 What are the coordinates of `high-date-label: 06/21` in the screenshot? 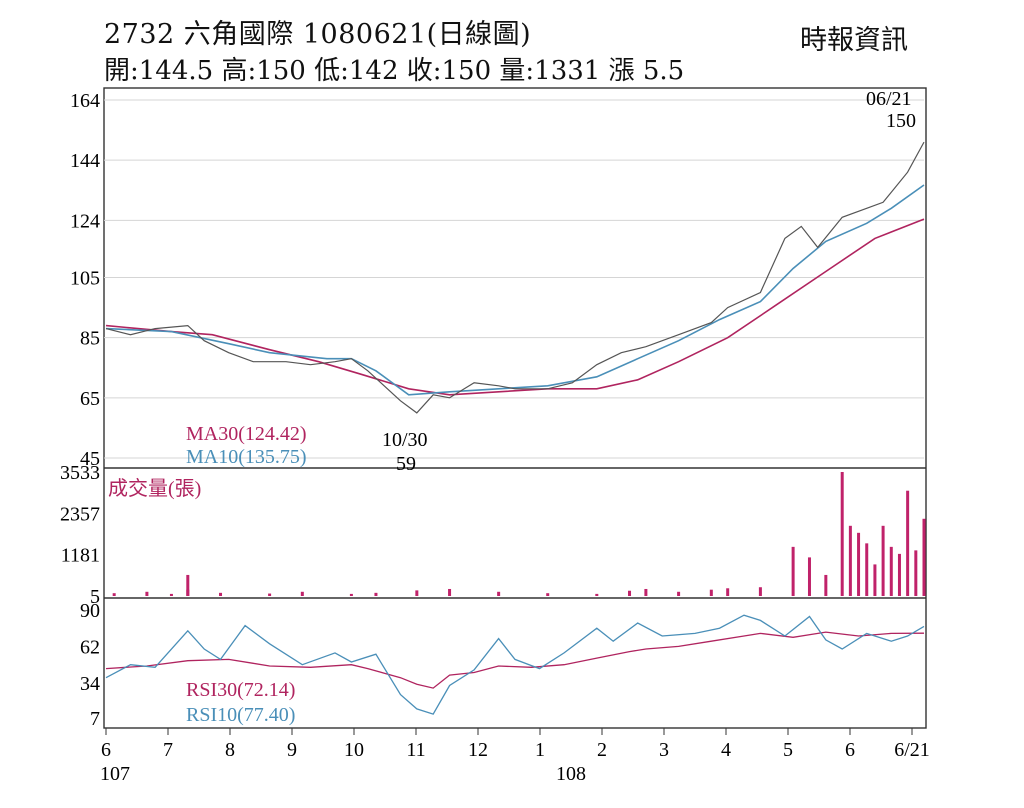 It's located at (889, 99).